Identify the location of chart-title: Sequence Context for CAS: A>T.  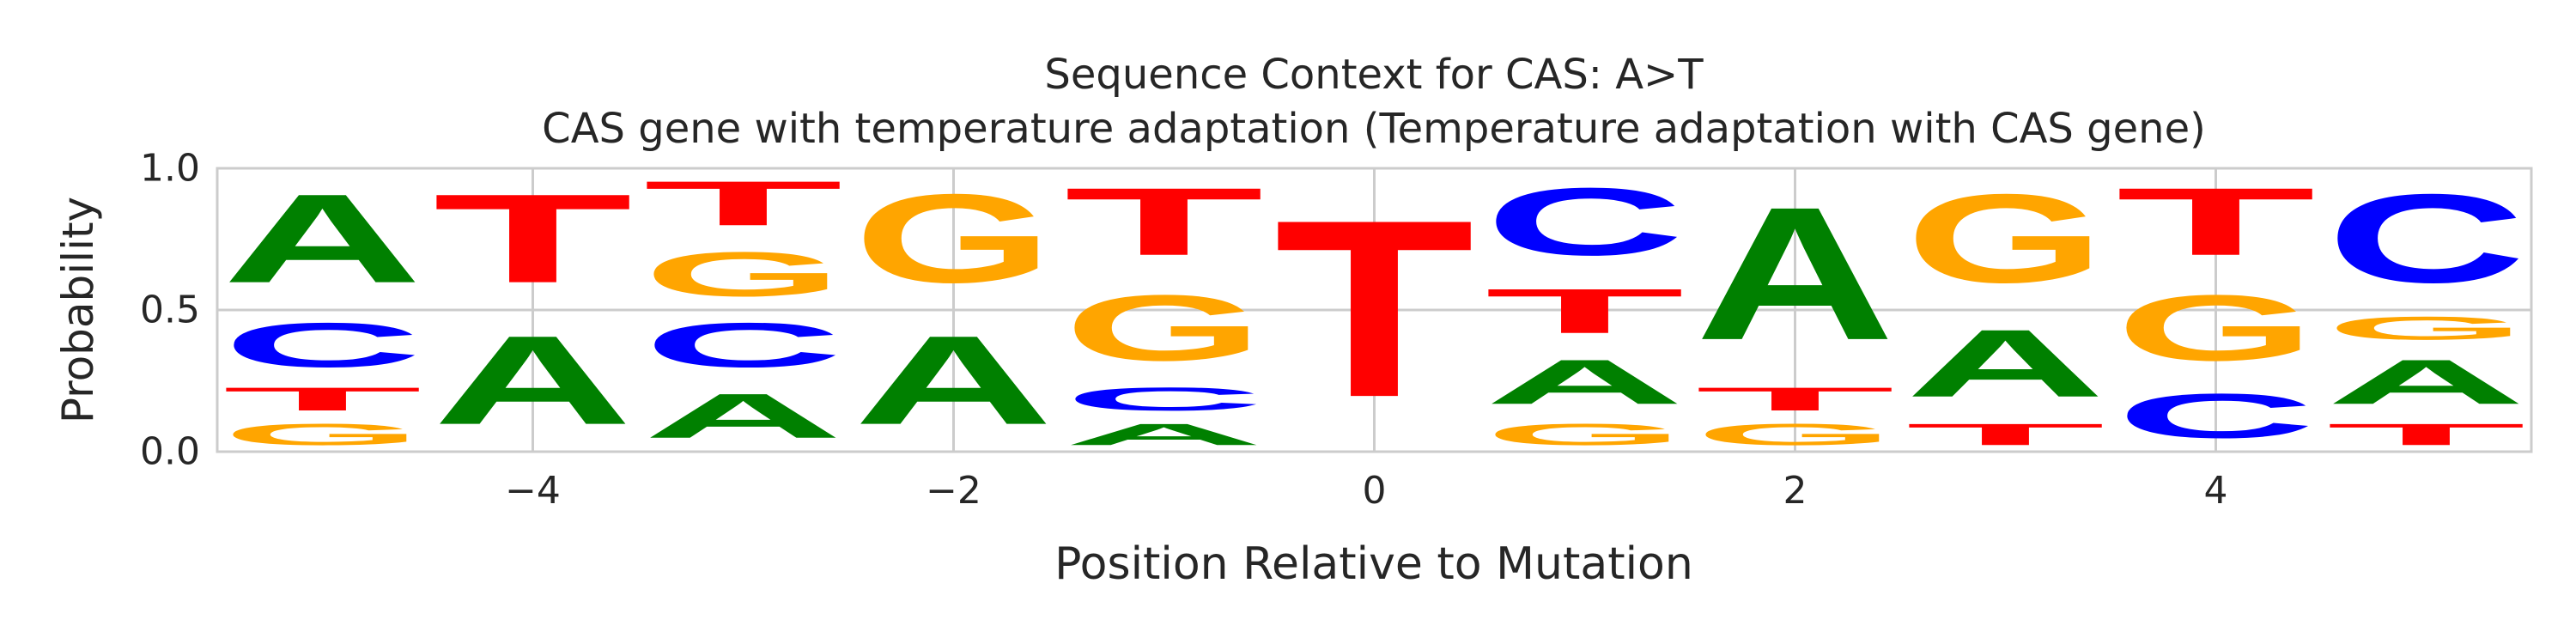
(1374, 75).